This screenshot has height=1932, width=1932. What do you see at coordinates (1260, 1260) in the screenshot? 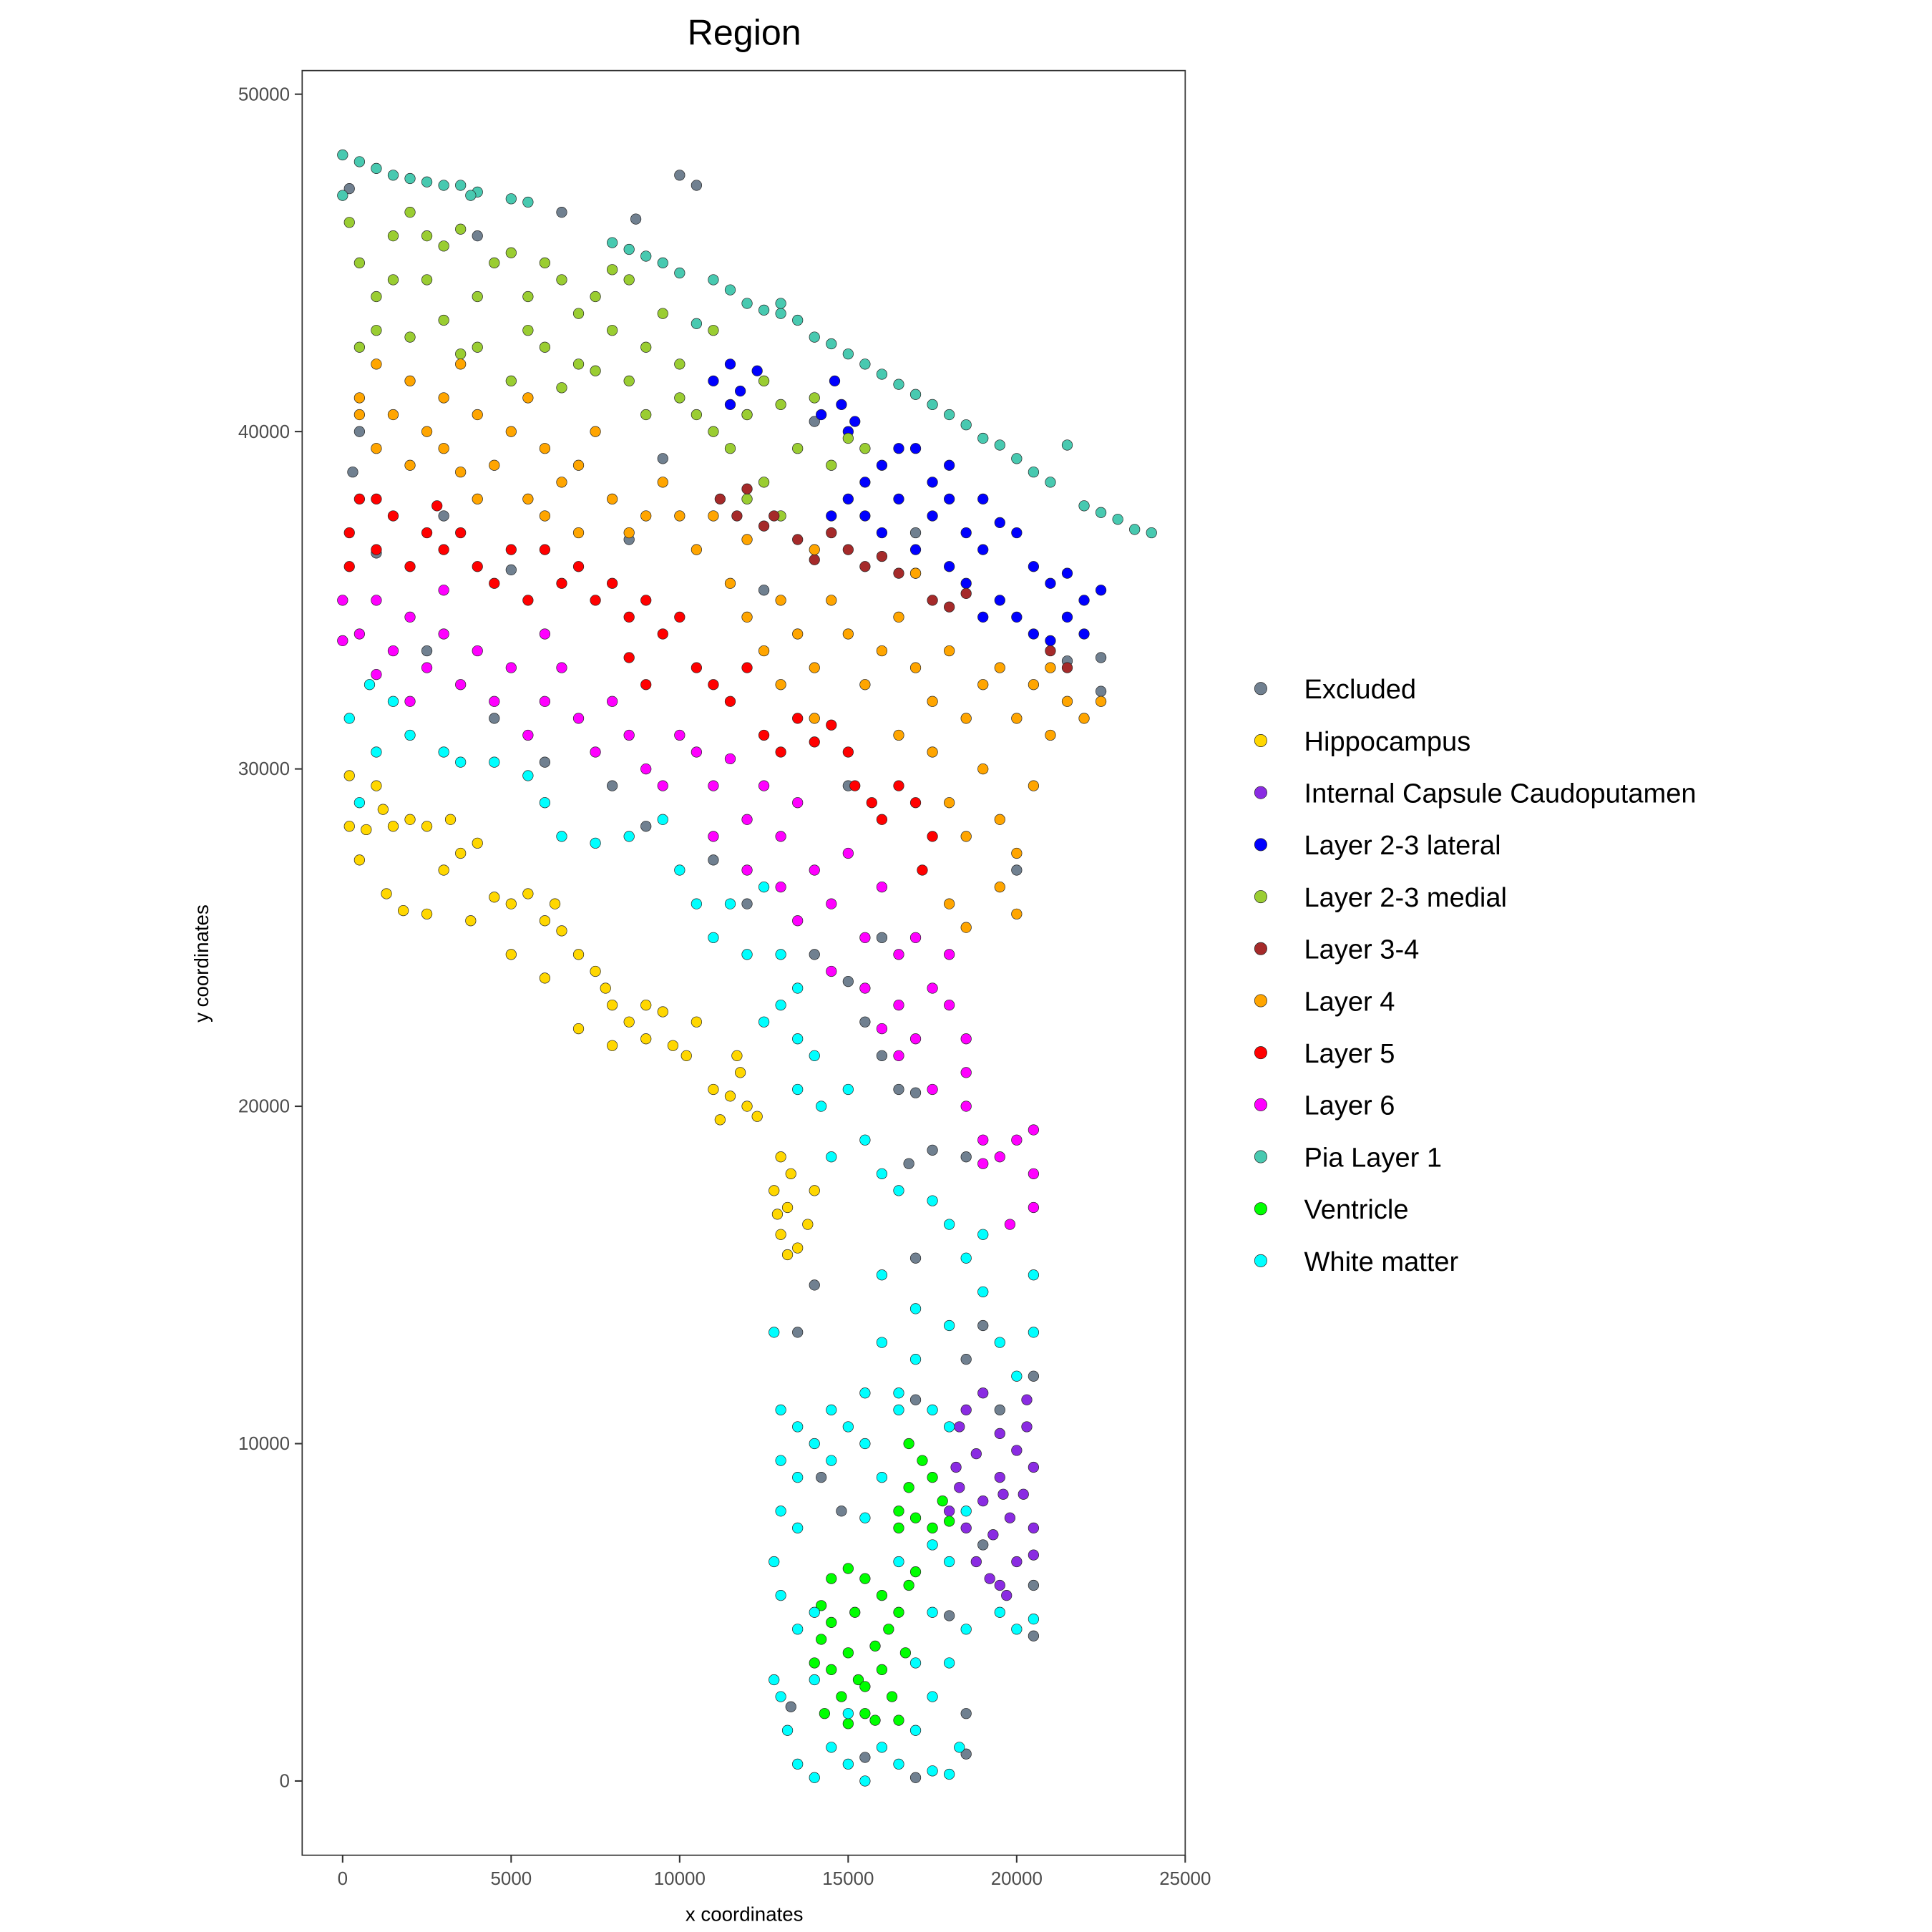
I see `legend-key` at bounding box center [1260, 1260].